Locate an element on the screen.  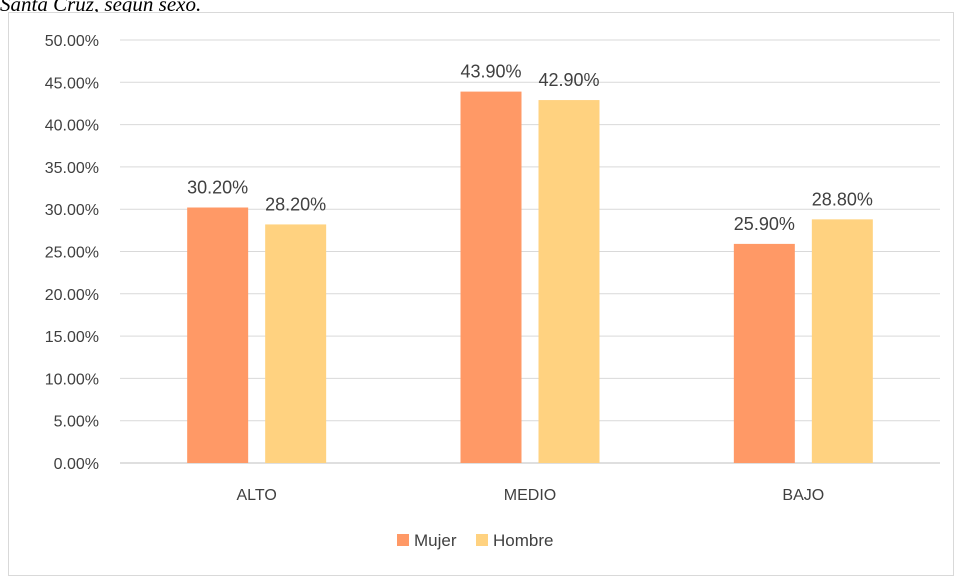
y-tick-label: 35.00% is located at coordinates (72, 168).